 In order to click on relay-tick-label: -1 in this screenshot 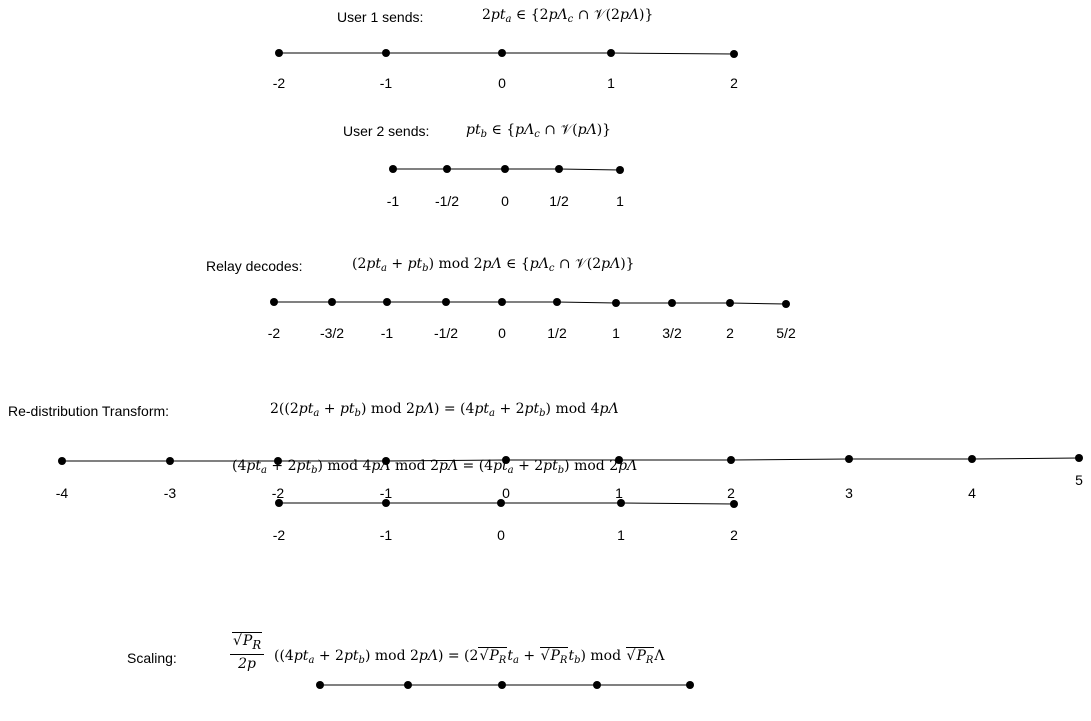, I will do `click(387, 333)`.